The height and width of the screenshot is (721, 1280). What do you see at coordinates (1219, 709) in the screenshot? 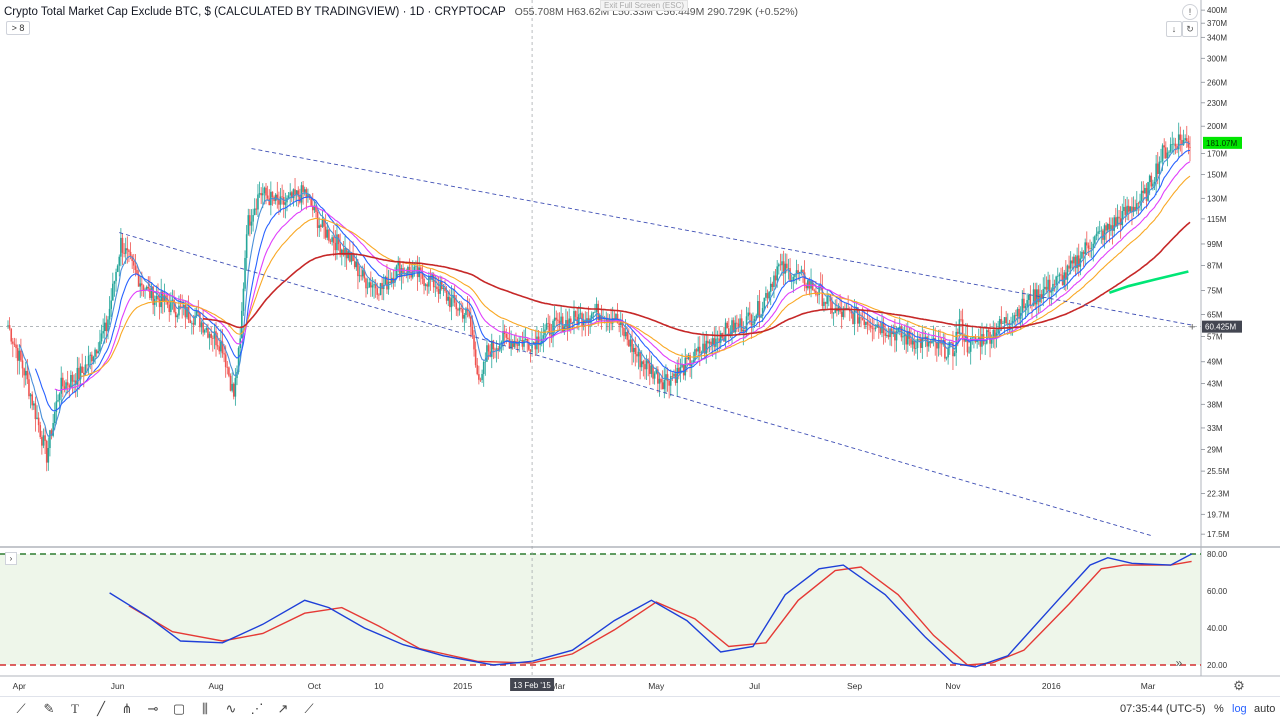
I see `percent-scale-toggle: %` at bounding box center [1219, 709].